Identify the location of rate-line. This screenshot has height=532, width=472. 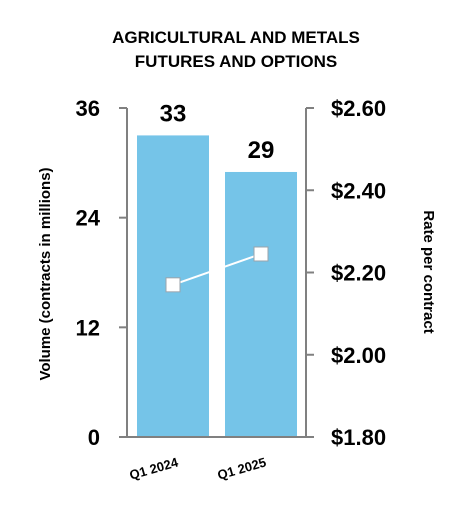
(217, 269).